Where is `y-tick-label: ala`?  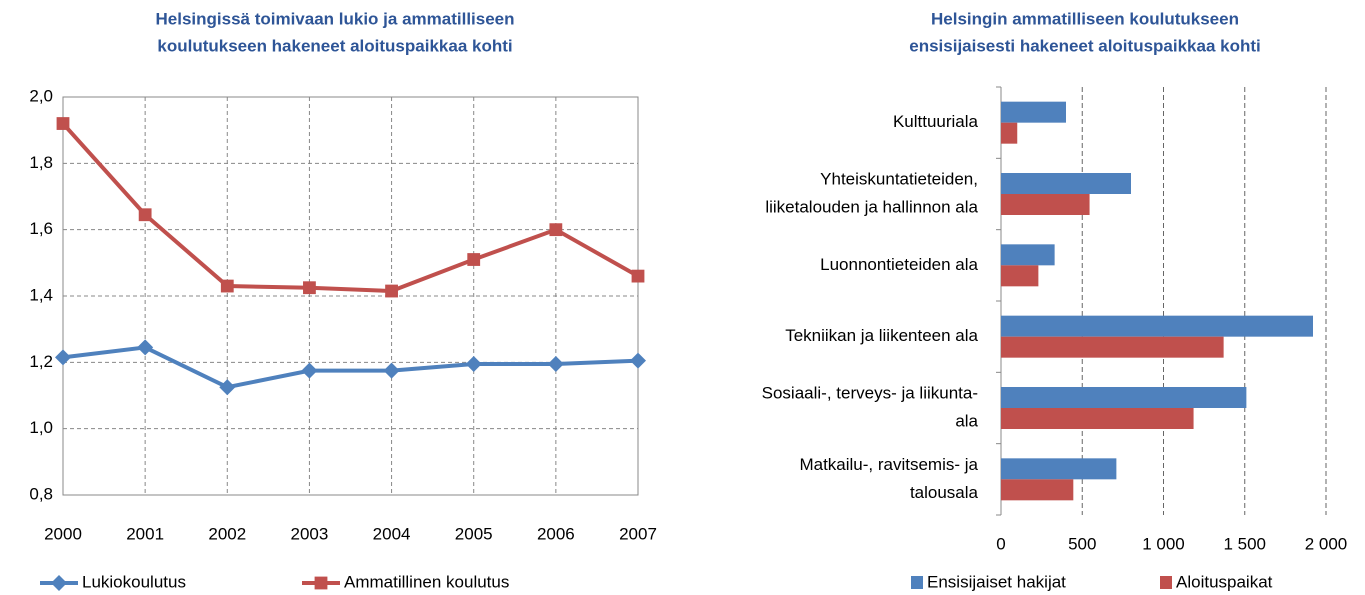
y-tick-label: ala is located at coordinates (966, 420).